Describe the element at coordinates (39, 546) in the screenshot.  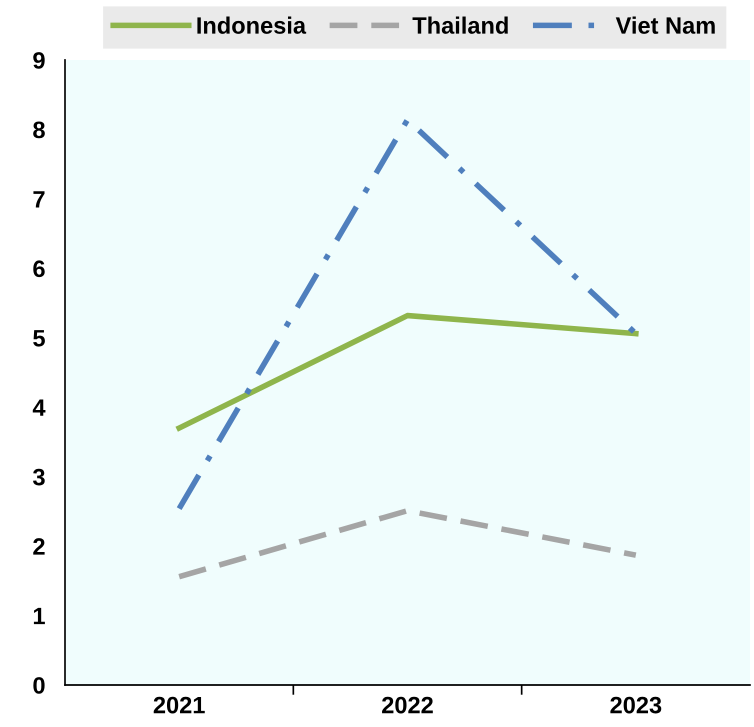
I see `y-tick-label: 2` at that location.